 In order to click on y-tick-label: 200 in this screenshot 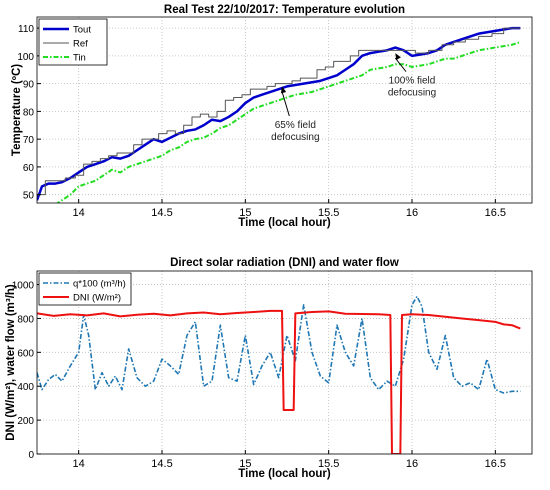, I will do `click(25, 421)`.